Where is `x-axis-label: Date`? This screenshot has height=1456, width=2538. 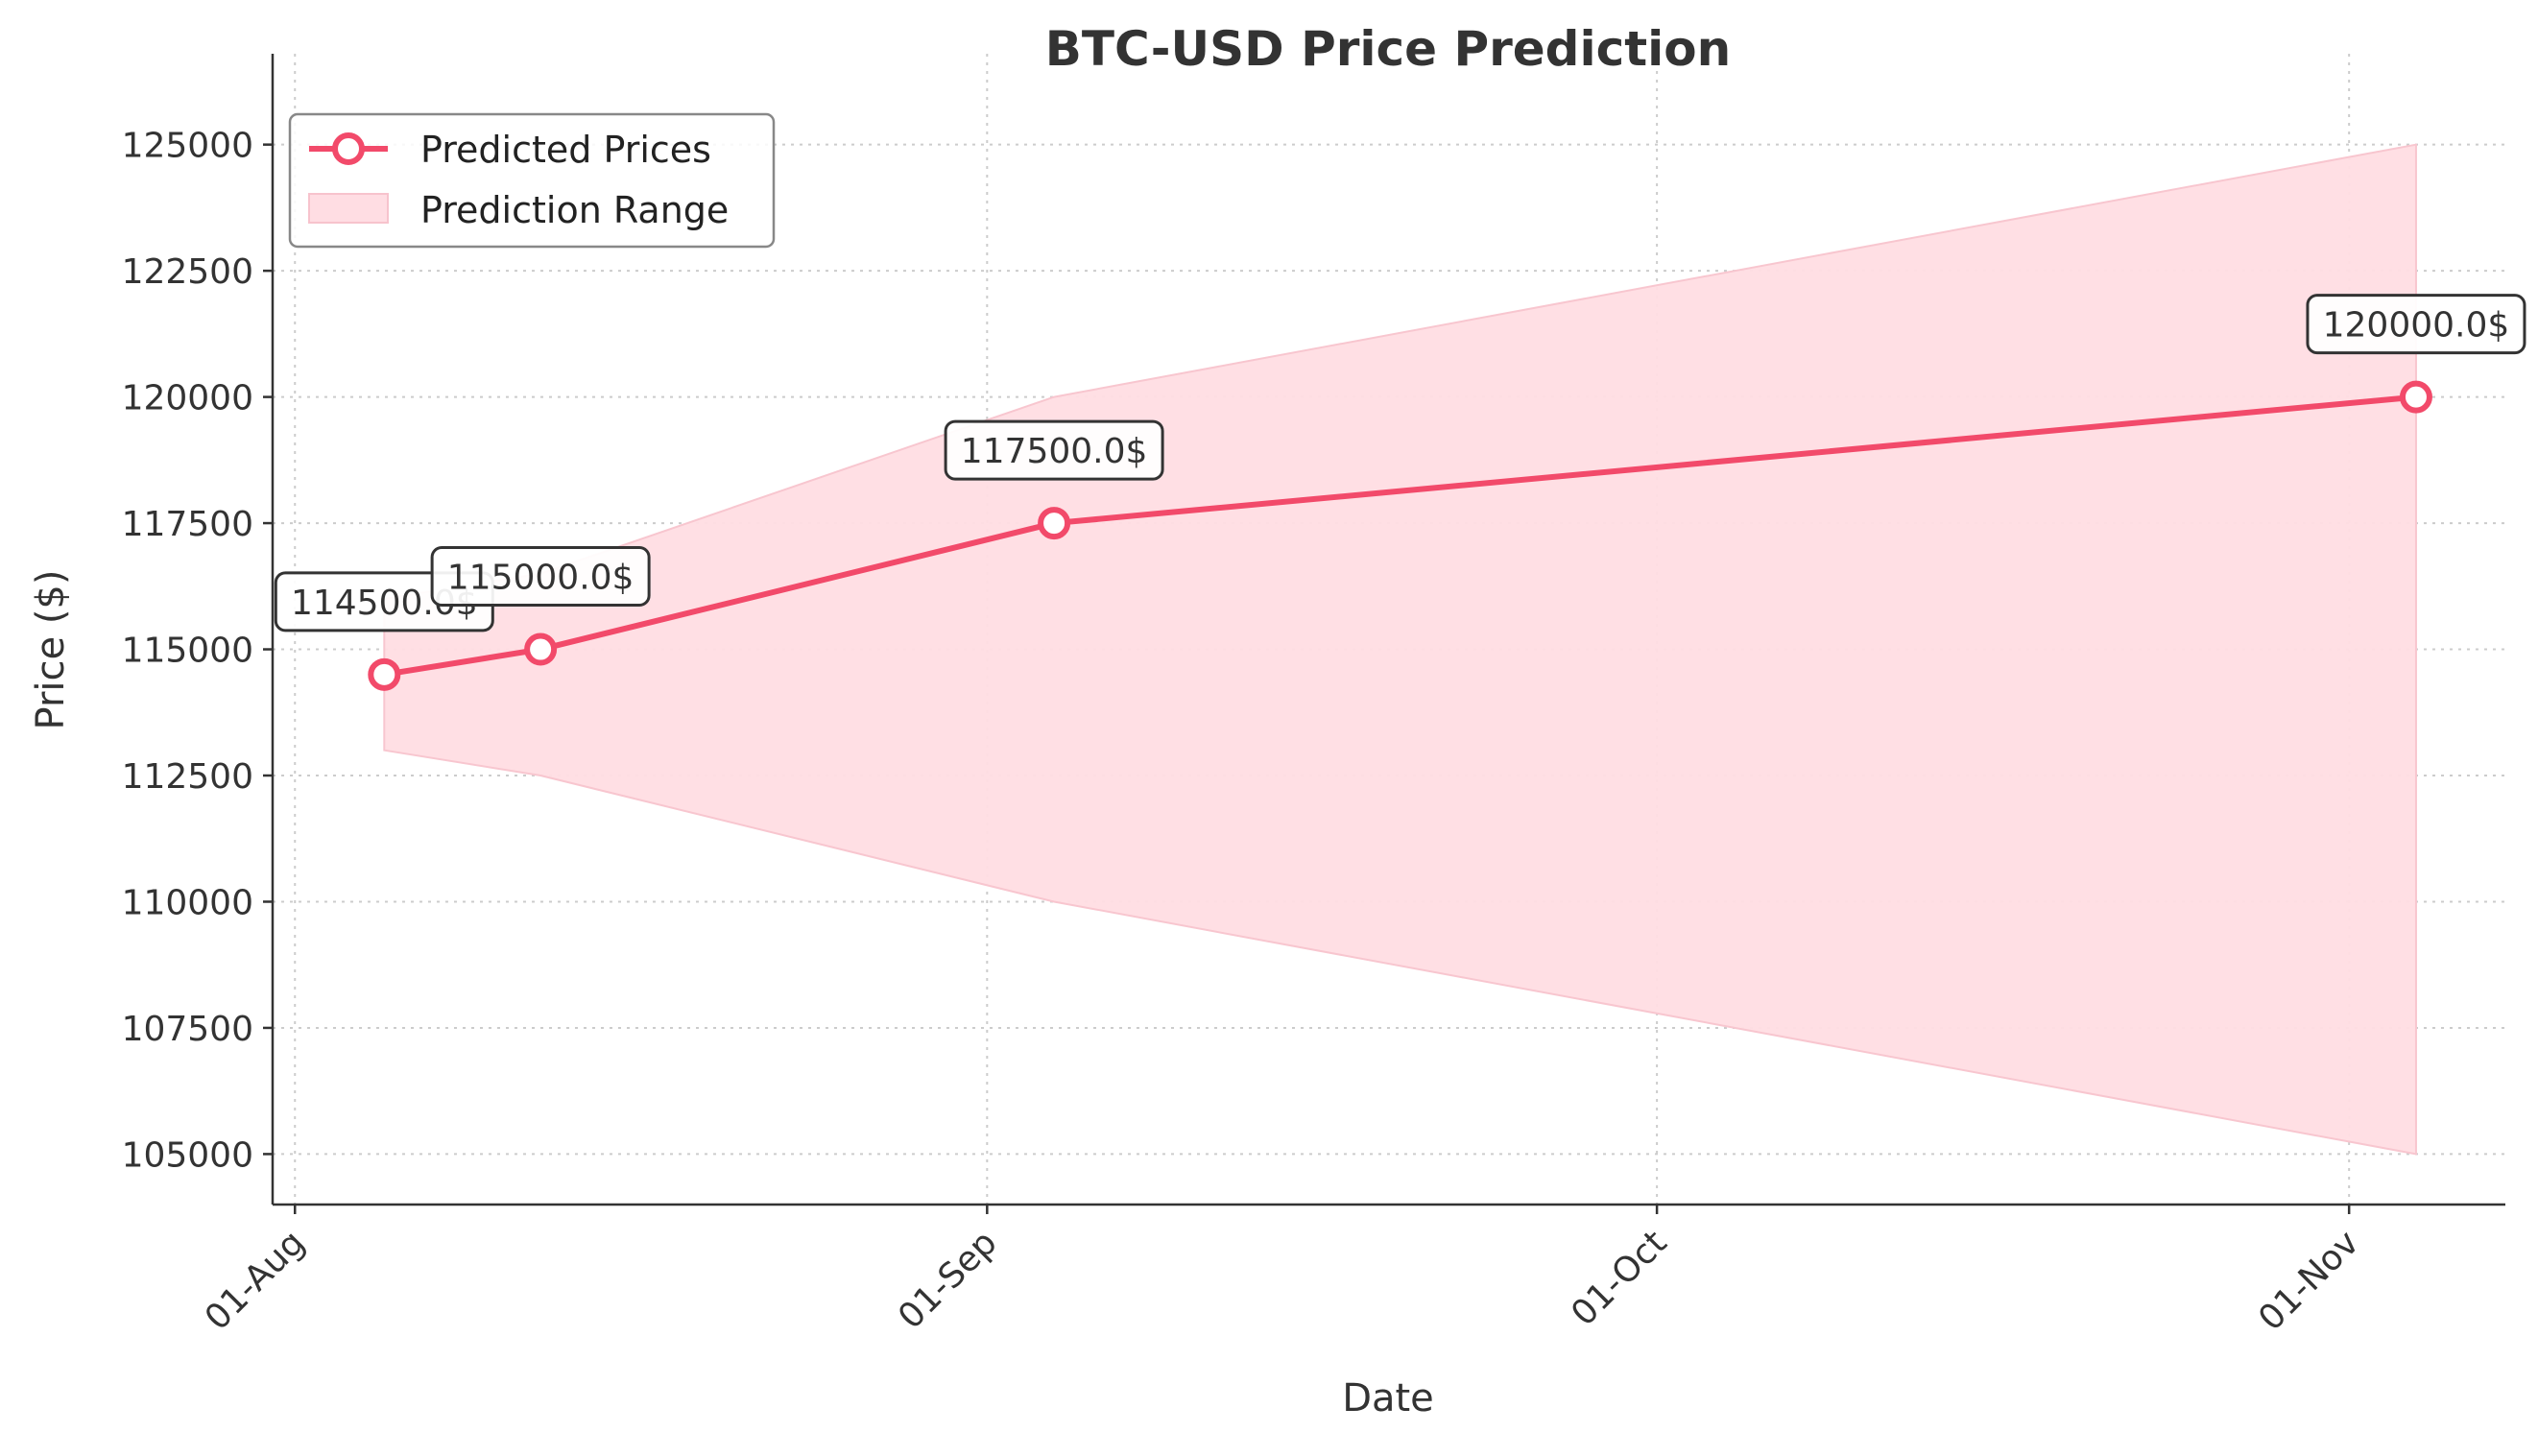 x-axis-label: Date is located at coordinates (1388, 1398).